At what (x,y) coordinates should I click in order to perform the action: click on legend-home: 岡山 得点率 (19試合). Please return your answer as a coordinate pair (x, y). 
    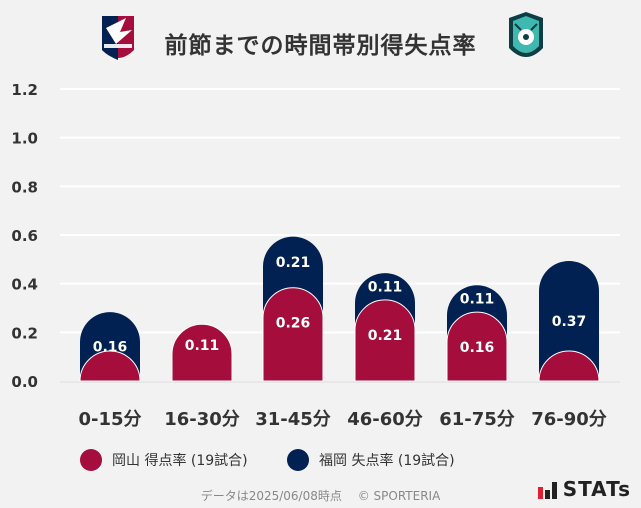
    Looking at the image, I should click on (164, 460).